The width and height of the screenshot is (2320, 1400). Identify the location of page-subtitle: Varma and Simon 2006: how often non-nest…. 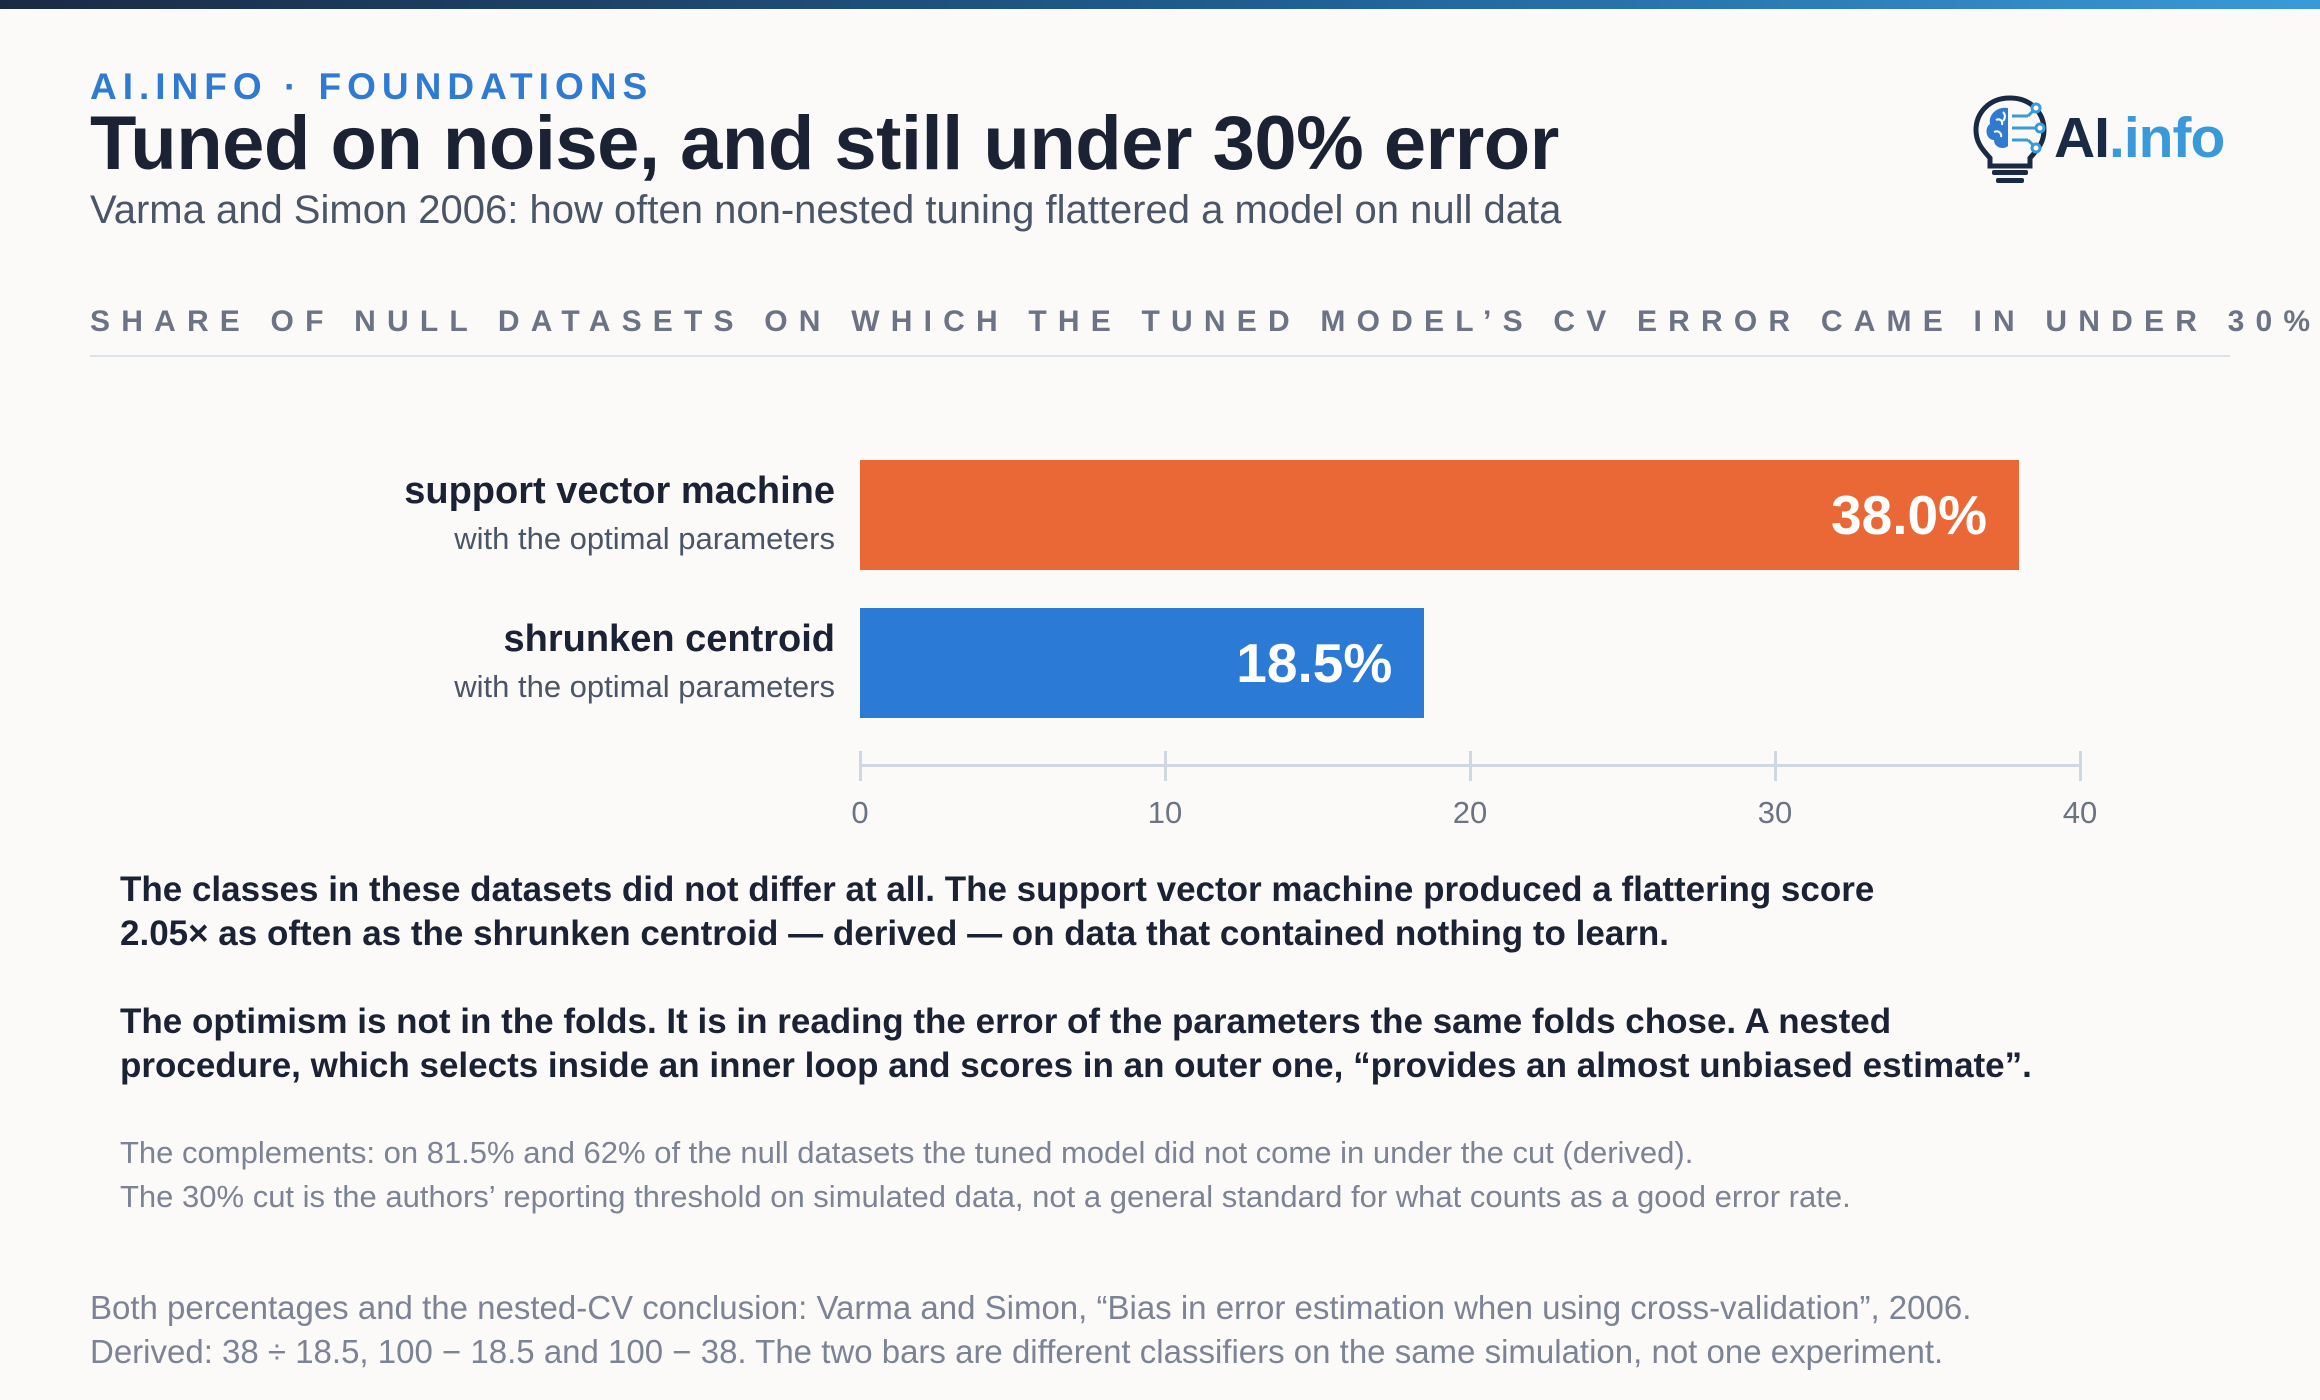
(826, 210).